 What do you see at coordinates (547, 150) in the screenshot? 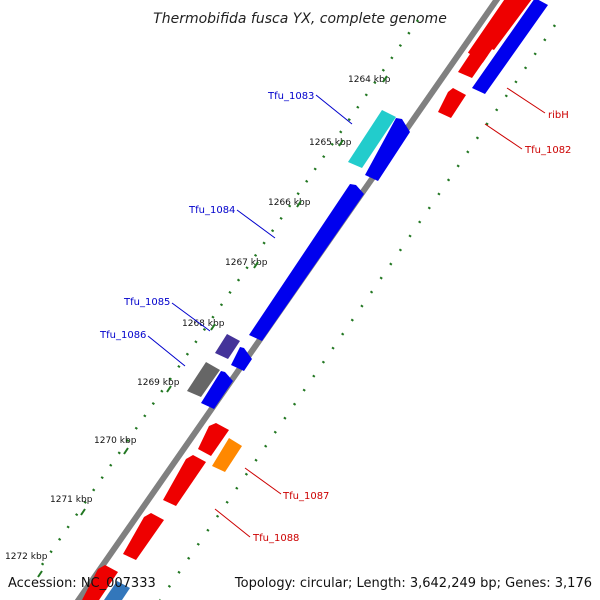
I see `label-tfu1082: Tfu_1082` at bounding box center [547, 150].